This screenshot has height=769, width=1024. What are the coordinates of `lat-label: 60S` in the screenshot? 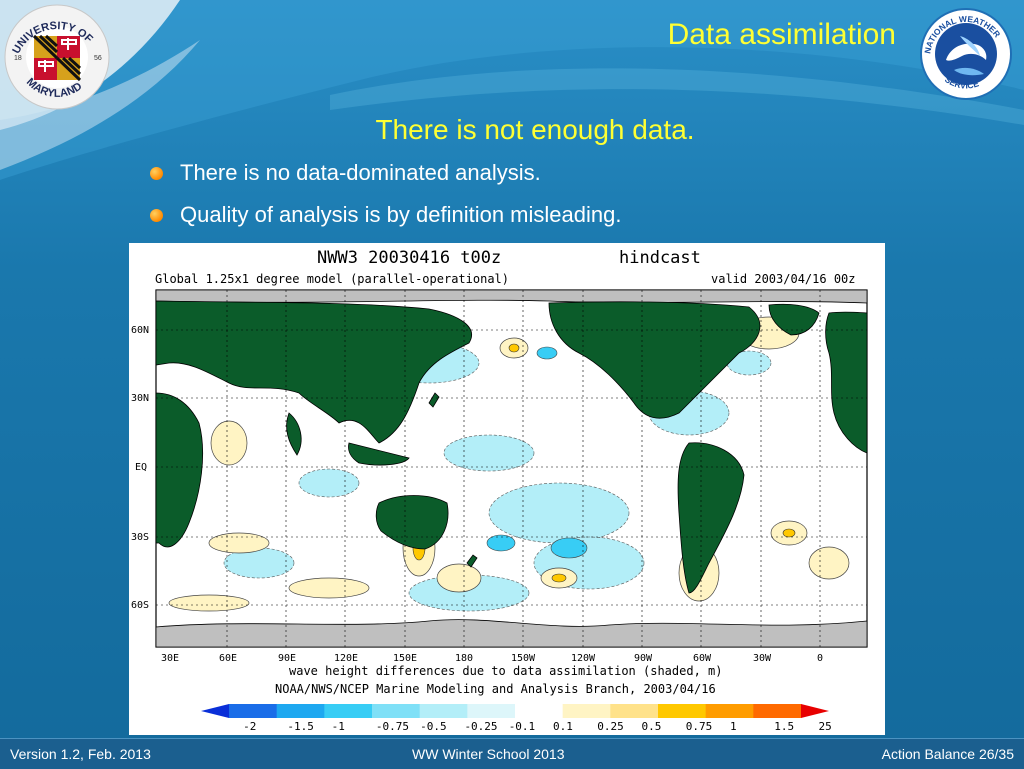 It's located at (140, 605).